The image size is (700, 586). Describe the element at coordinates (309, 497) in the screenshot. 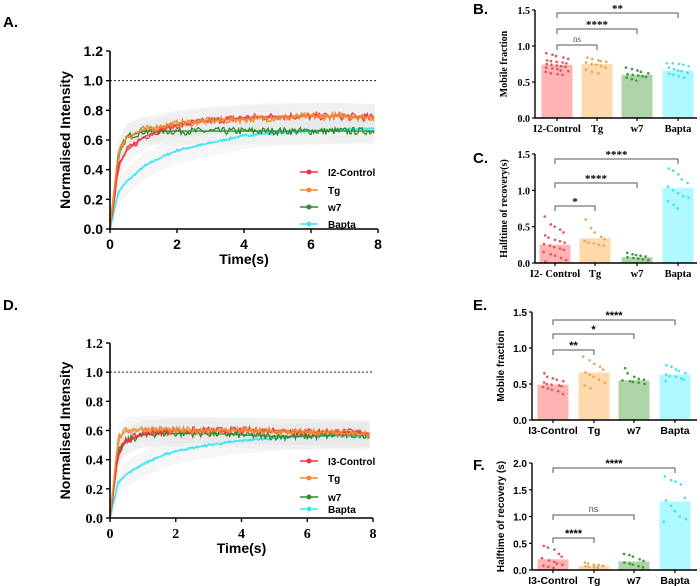

I see `legend-marker` at that location.